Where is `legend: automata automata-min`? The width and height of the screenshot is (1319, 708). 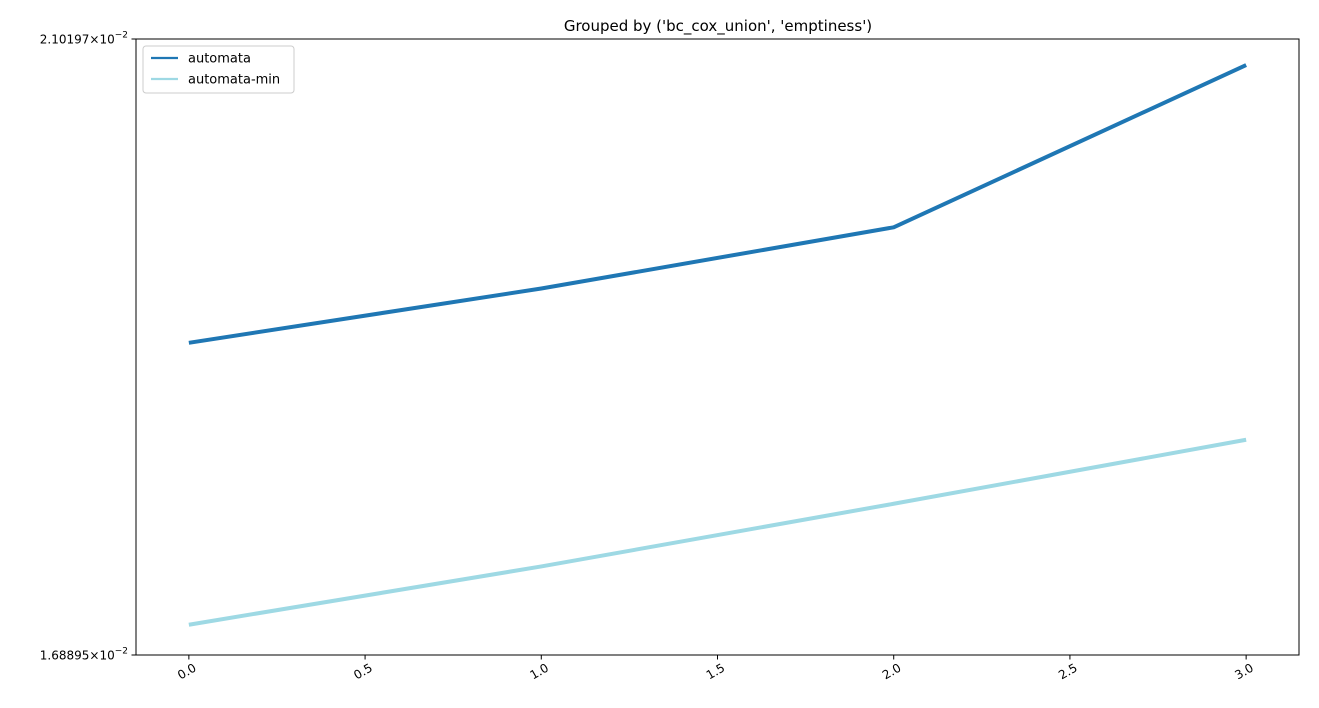
legend: automata automata-min is located at coordinates (218, 69).